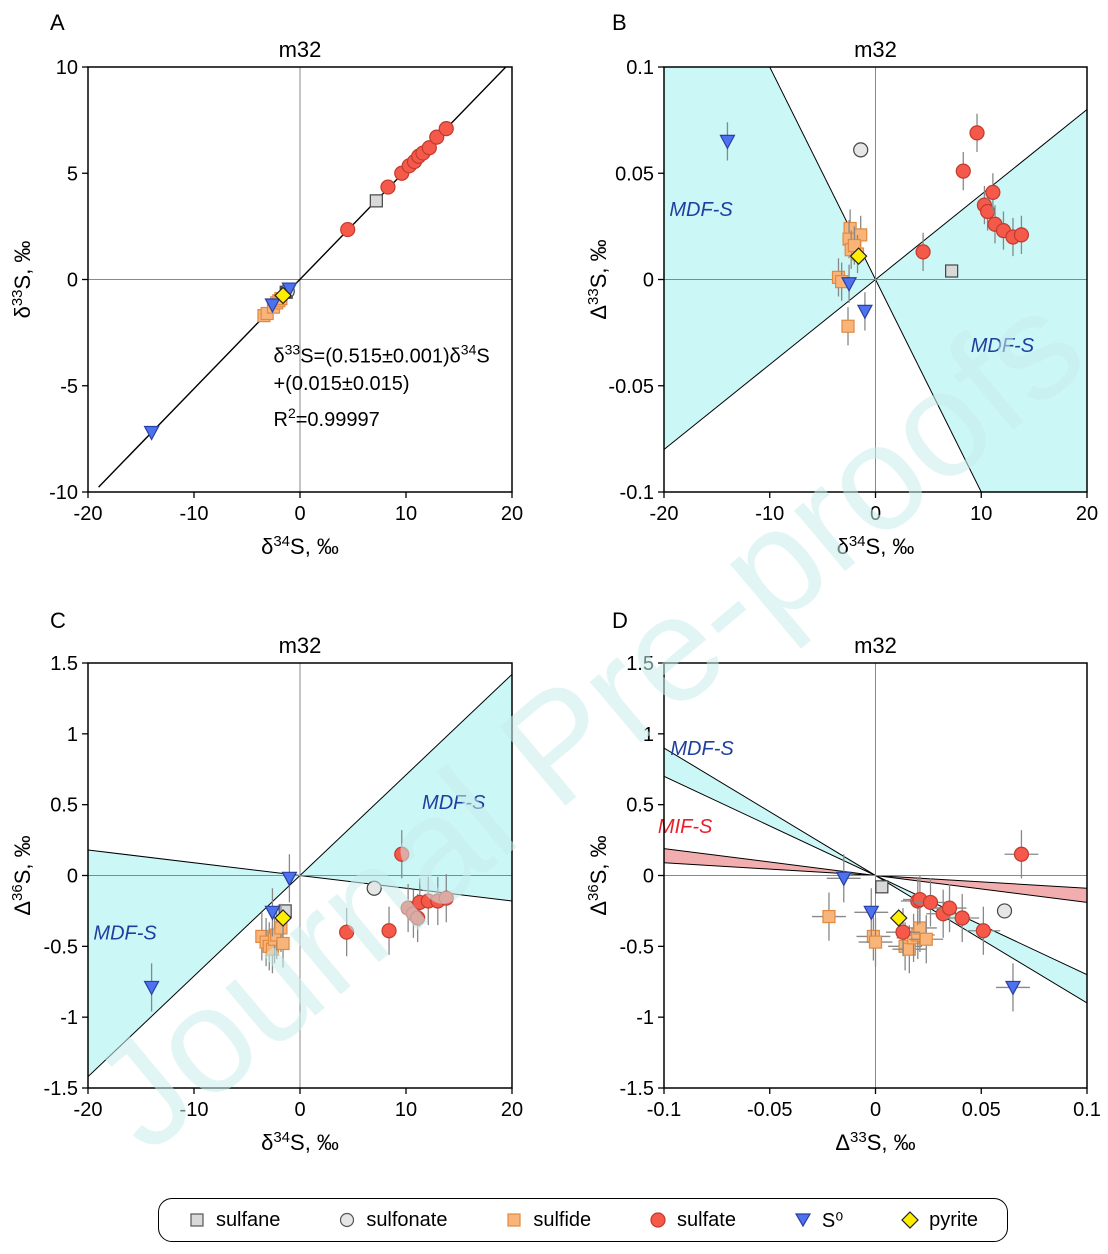 The height and width of the screenshot is (1254, 1108). I want to click on x-tick-label: -10, so click(194, 514).